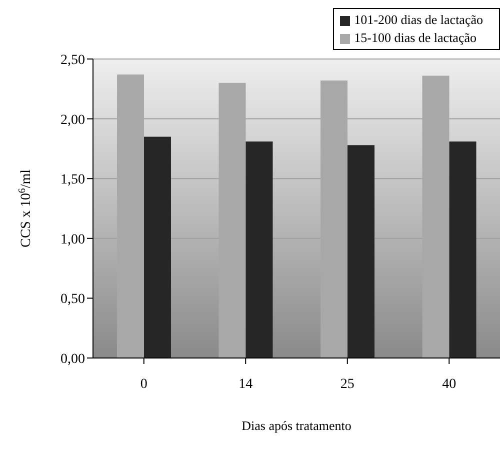 The width and height of the screenshot is (504, 470). Describe the element at coordinates (72, 240) in the screenshot. I see `y-tick-label: 1,00` at that location.